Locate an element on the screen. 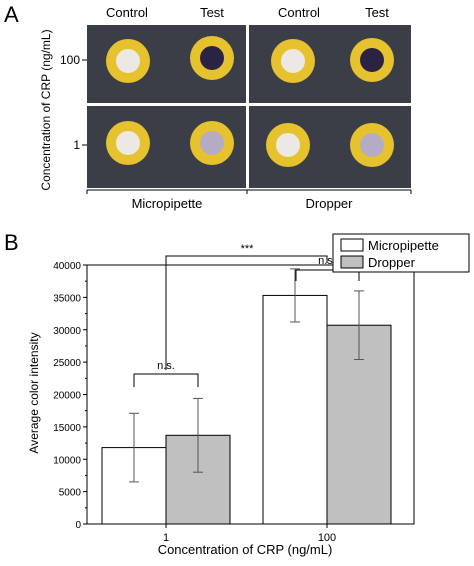 This screenshot has height=566, width=474. y-tick-label: 25000 is located at coordinates (67, 363).